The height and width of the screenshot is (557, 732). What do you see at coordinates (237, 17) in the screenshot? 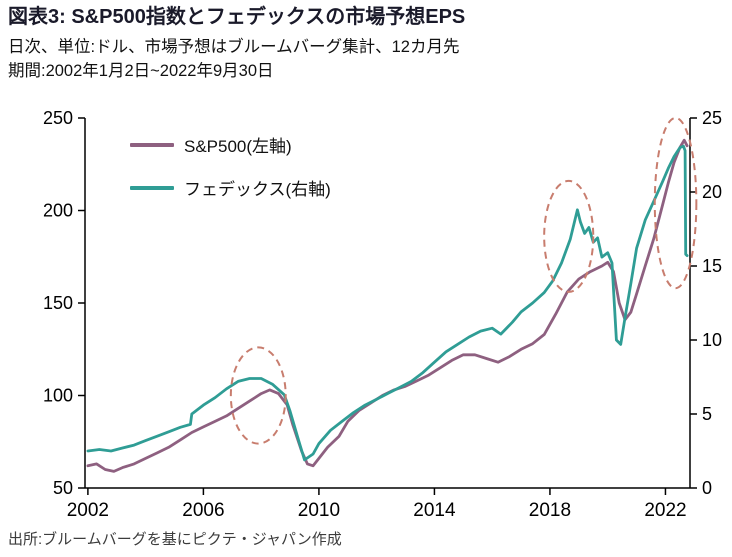
I see `figure-title: 図表3: S&P500指数とフェデックスの市場予想EPS` at bounding box center [237, 17].